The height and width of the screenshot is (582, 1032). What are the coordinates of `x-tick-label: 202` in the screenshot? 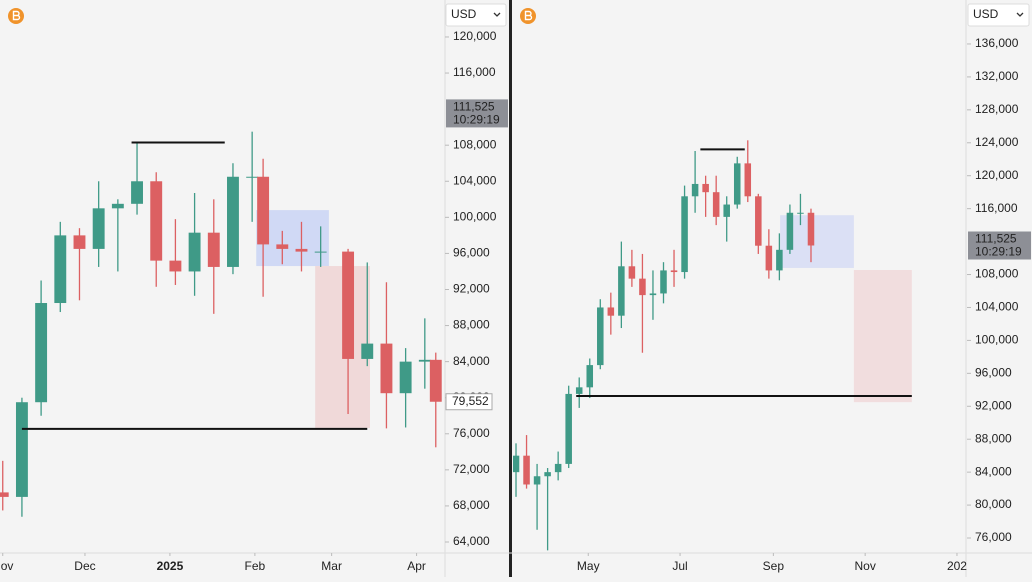 It's located at (957, 566).